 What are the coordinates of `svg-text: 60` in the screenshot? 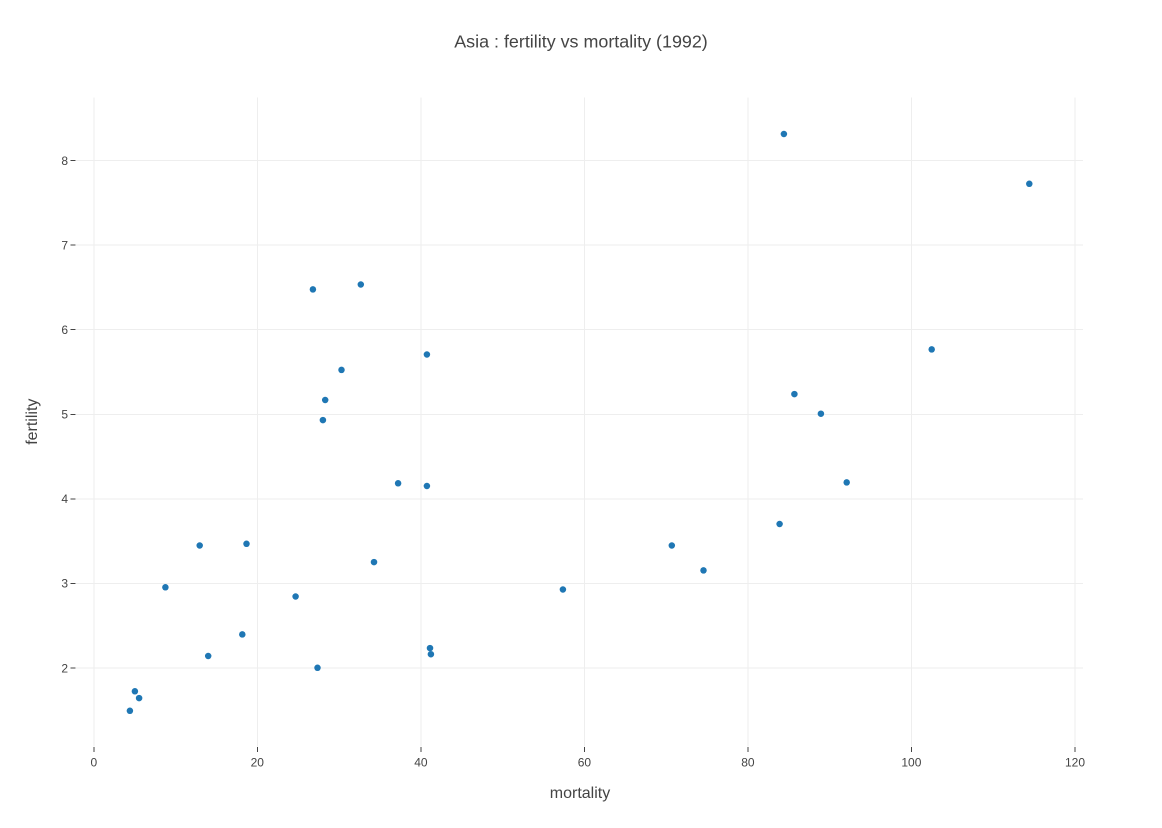 It's located at (585, 763).